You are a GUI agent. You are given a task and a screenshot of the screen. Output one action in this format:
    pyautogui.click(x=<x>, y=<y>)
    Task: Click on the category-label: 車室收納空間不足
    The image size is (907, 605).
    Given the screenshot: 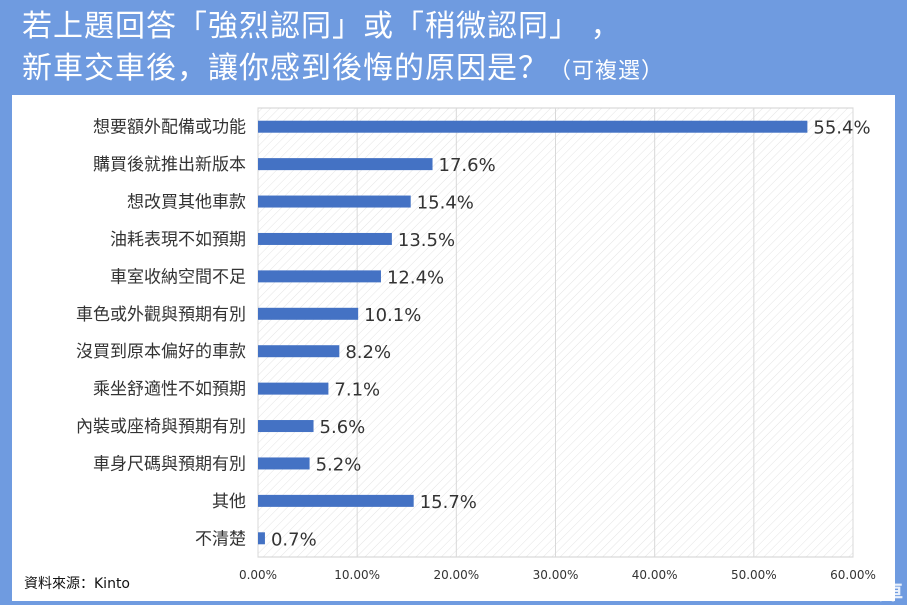 What is the action you would take?
    pyautogui.click(x=178, y=277)
    